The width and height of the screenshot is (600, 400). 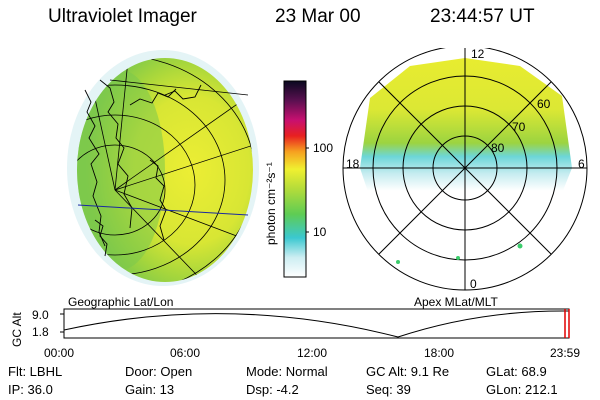 I want to click on mlt-label-18: 18, so click(x=353, y=164).